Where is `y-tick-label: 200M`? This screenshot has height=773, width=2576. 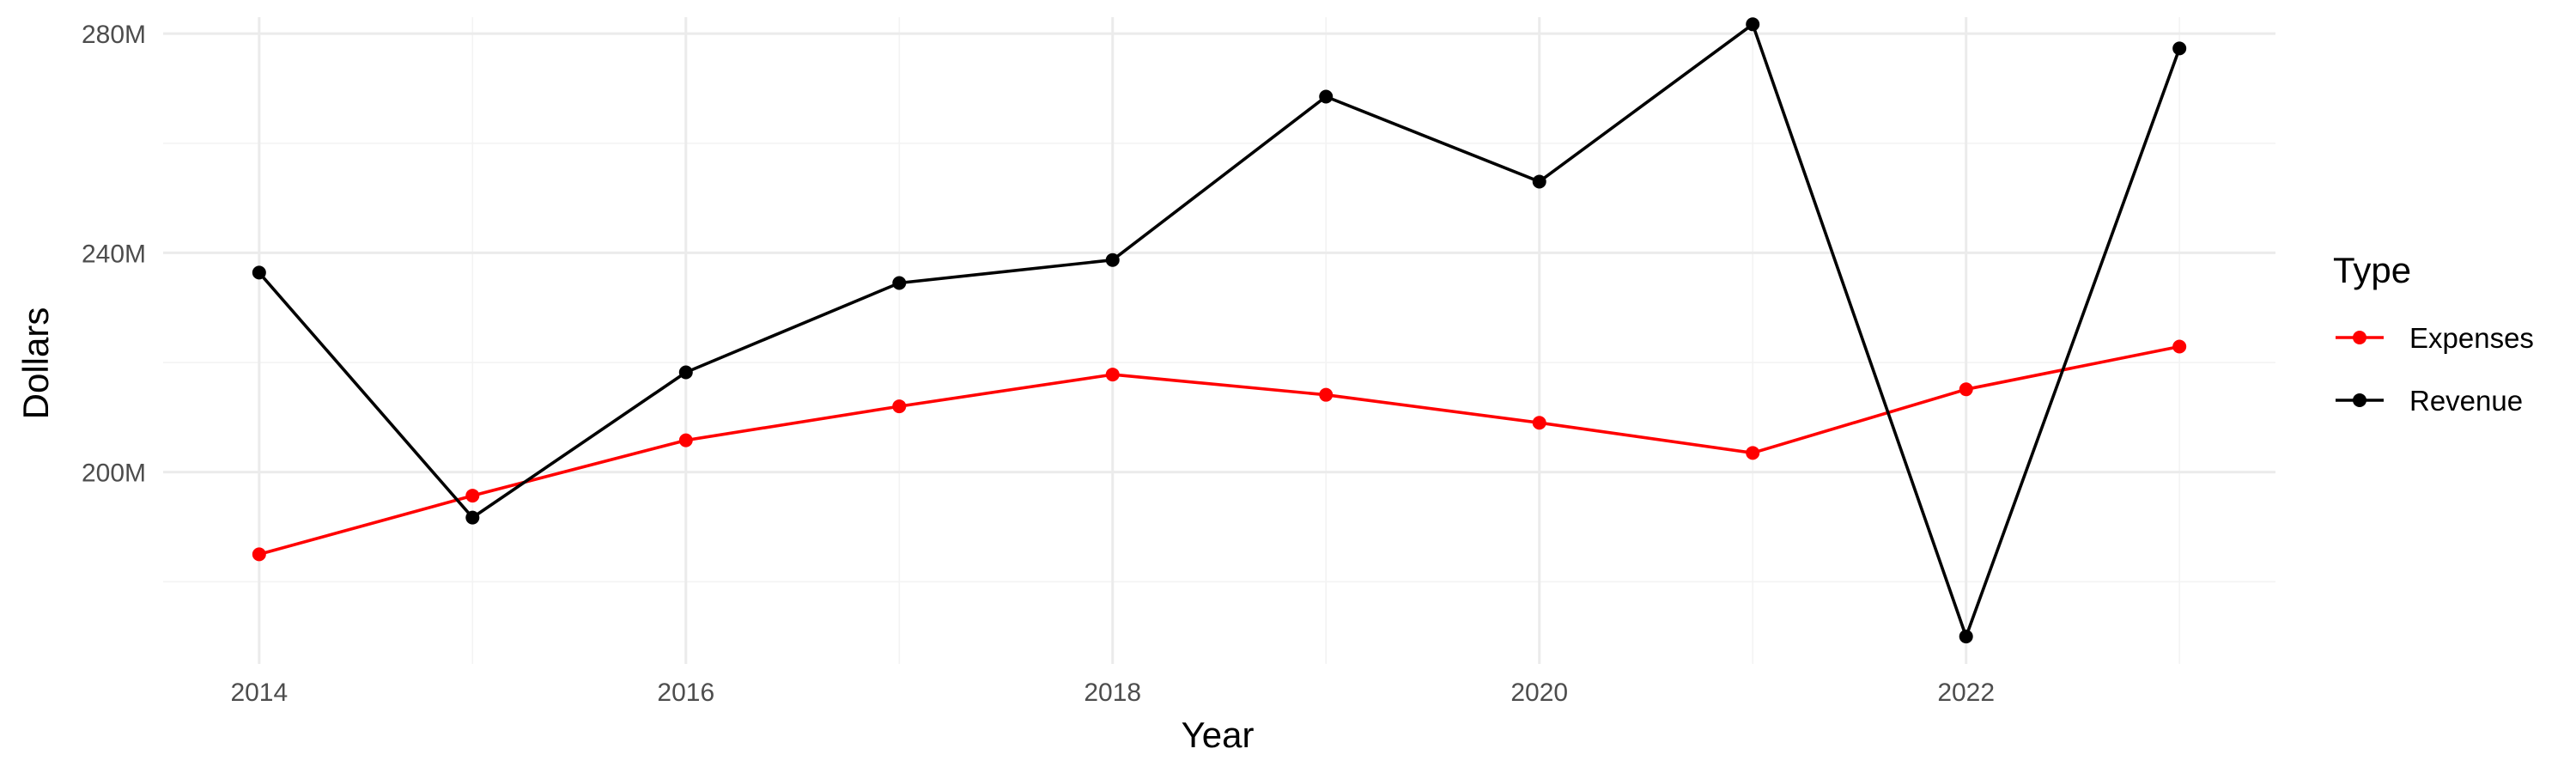 y-tick-label: 200M is located at coordinates (114, 474).